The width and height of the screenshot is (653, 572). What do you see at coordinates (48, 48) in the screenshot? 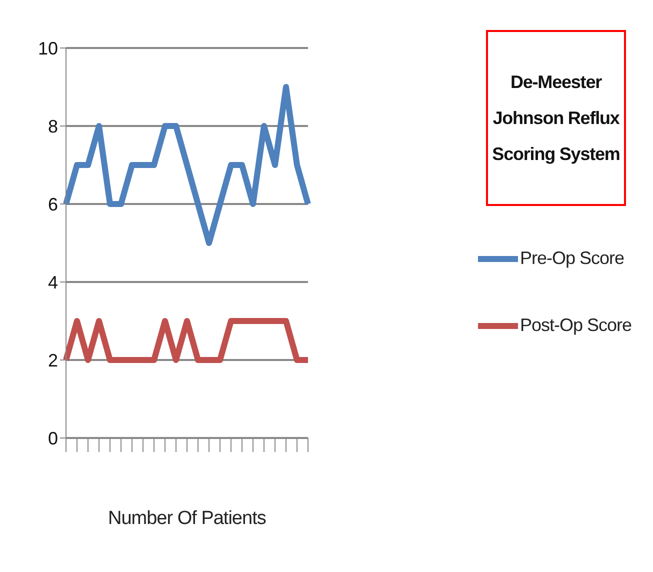
I see `y-tick-label: 10` at bounding box center [48, 48].